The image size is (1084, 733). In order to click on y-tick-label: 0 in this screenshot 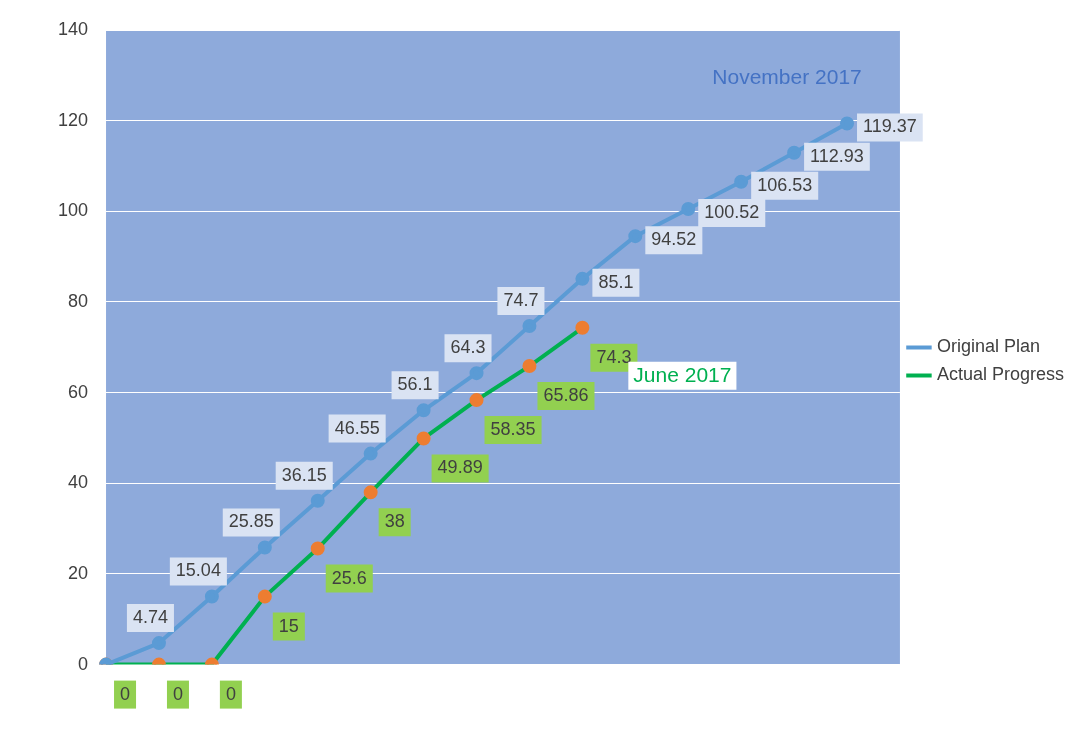, I will do `click(83, 663)`.